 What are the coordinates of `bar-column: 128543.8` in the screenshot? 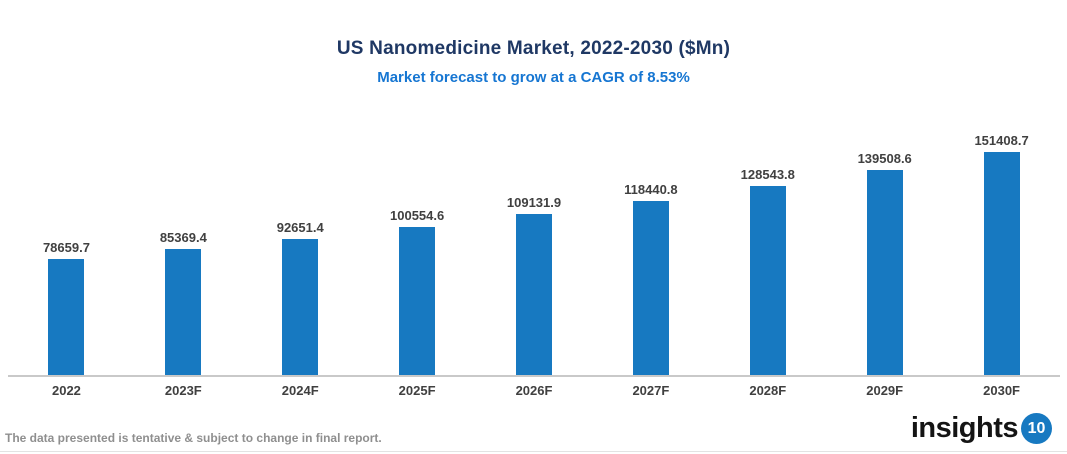 It's located at (767, 271).